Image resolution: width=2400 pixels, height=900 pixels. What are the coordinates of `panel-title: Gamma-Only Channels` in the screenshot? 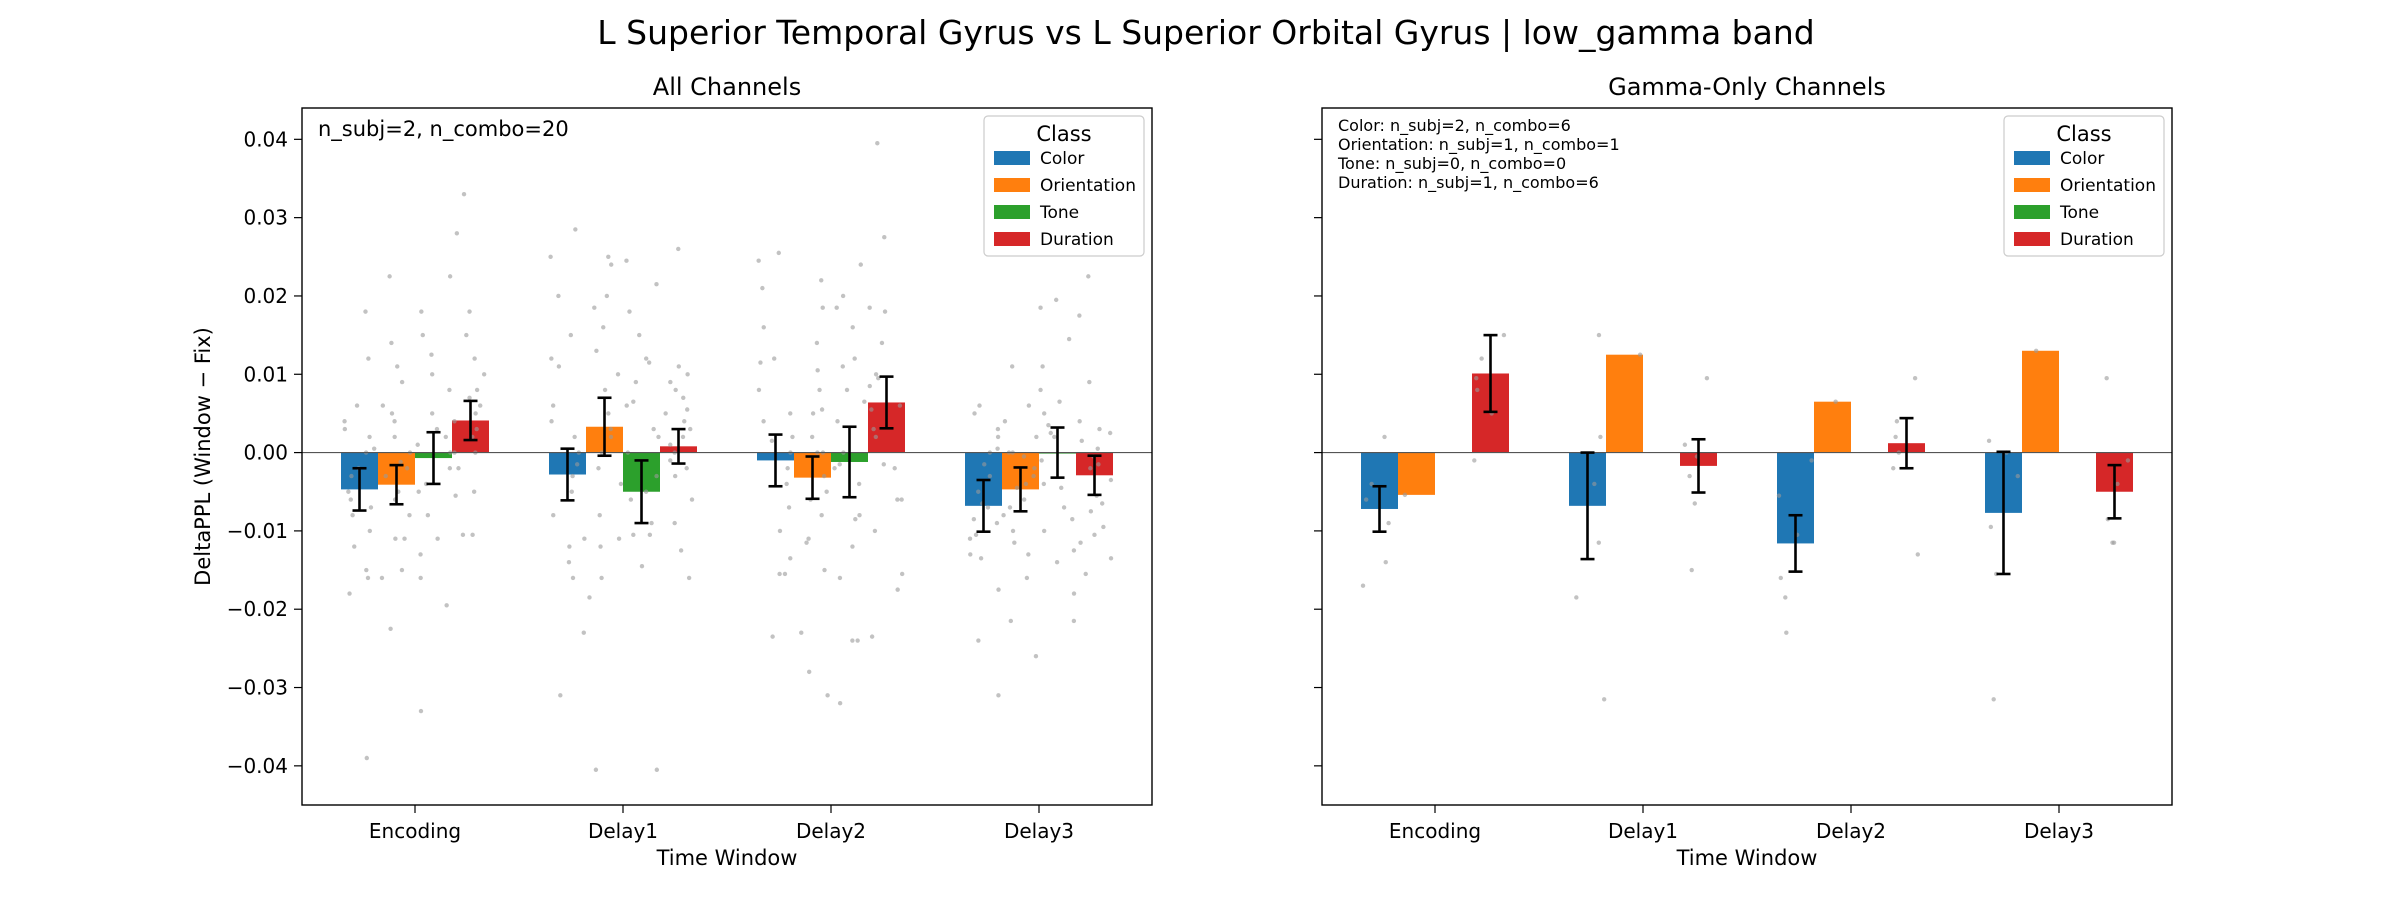 It's located at (1747, 87).